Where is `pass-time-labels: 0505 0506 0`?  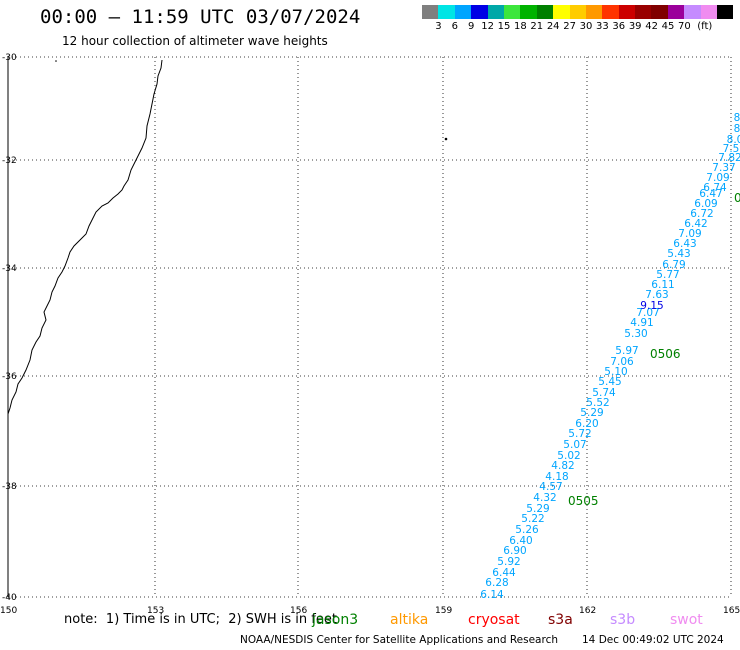
pass-time-labels: 0505 0506 0 is located at coordinates (654, 349).